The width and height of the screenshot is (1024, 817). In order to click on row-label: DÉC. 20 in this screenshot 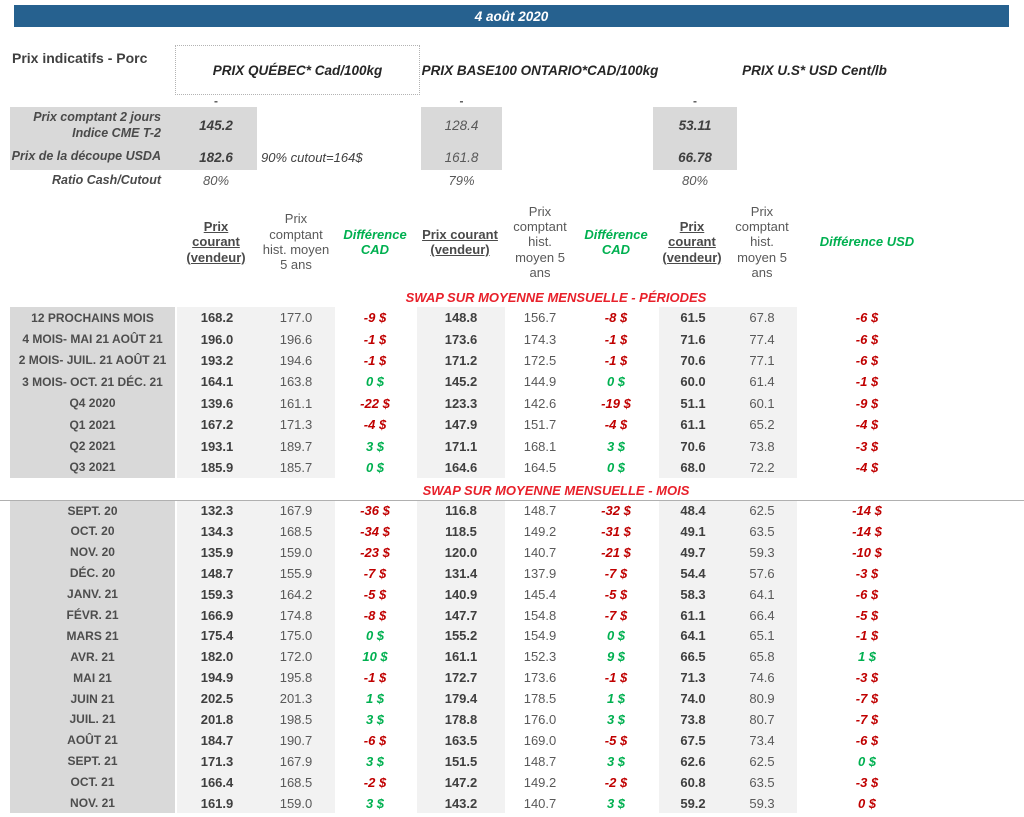, I will do `click(92, 573)`.